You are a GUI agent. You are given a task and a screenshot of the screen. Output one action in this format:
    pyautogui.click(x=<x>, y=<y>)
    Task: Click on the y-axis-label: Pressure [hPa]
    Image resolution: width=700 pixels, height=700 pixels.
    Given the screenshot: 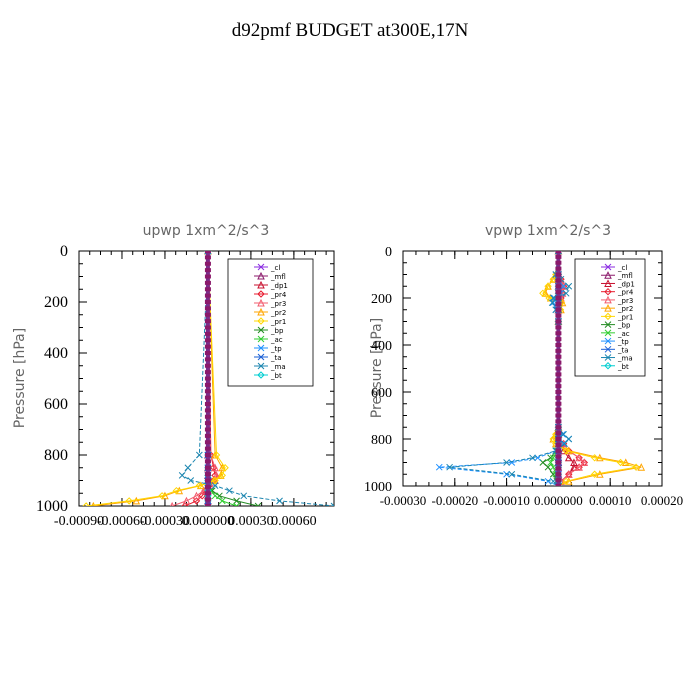 What is the action you would take?
    pyautogui.click(x=20, y=378)
    